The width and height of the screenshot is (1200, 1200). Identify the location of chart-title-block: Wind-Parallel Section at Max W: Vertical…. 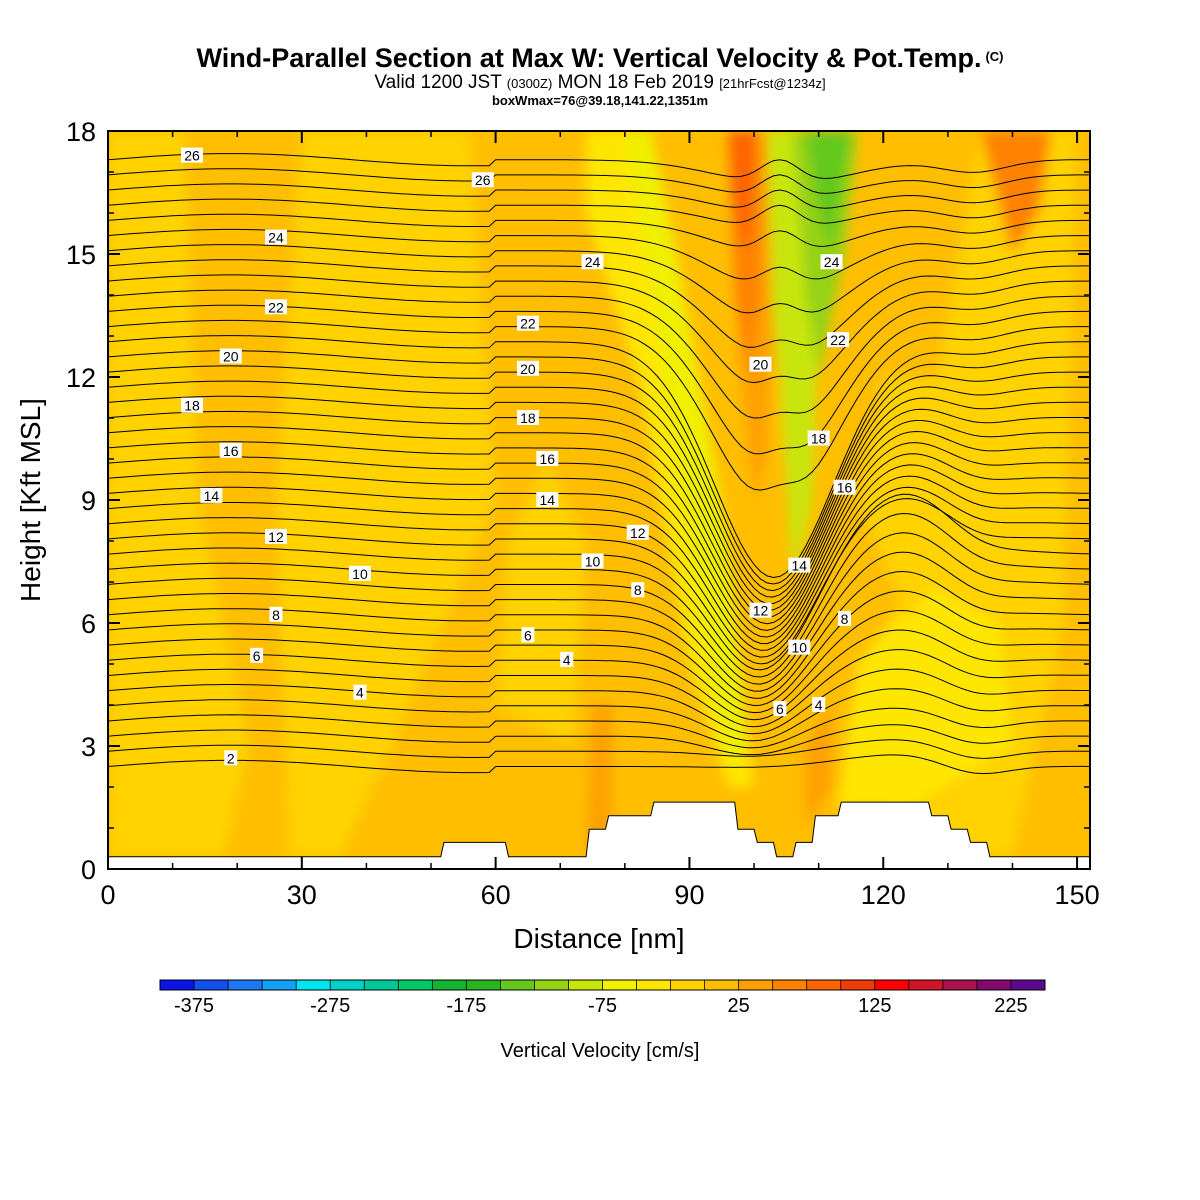
(600, 75).